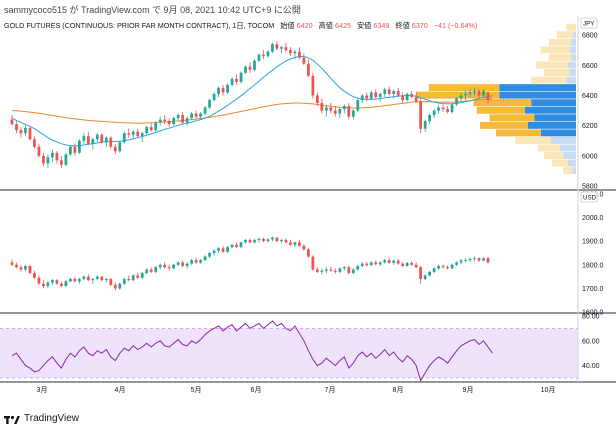 This screenshot has height=428, width=616. I want to click on usd-currency-label-box, so click(589, 197).